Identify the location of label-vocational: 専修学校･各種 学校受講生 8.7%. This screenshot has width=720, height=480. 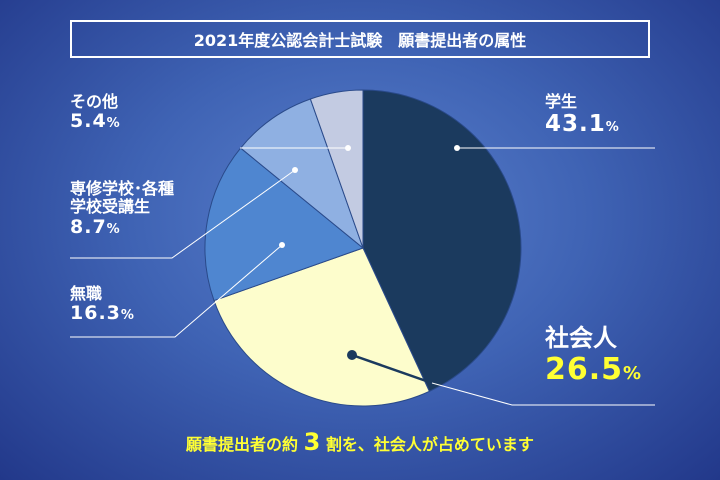
(122, 209).